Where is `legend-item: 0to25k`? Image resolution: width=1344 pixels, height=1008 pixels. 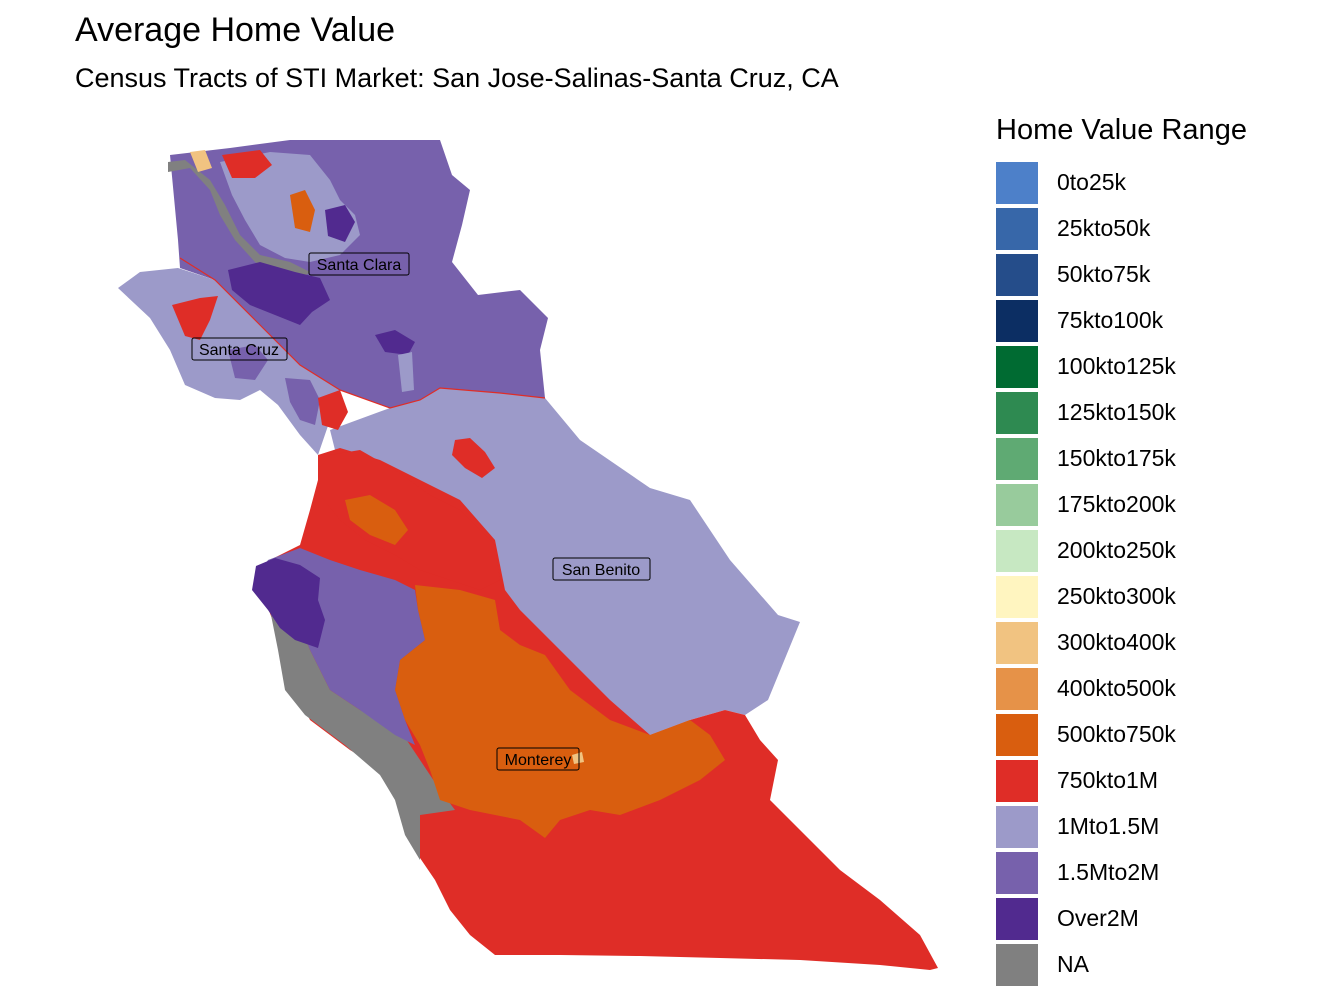 legend-item: 0to25k is located at coordinates (1166, 183).